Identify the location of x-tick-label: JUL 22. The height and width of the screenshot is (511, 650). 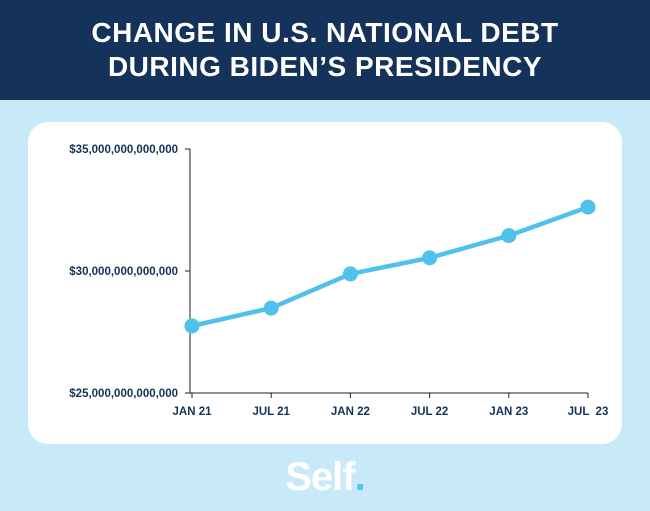
(430, 412).